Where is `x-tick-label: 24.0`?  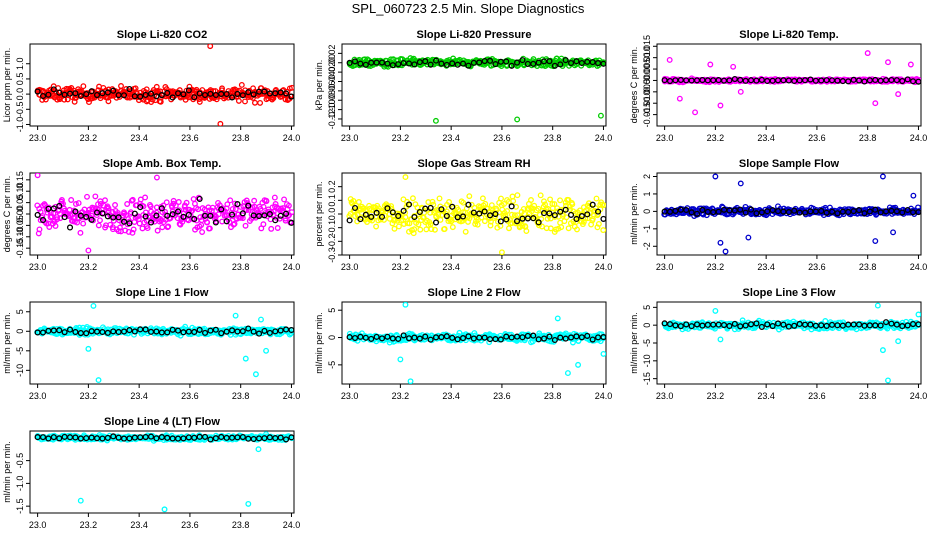 x-tick-label: 24.0 is located at coordinates (604, 138).